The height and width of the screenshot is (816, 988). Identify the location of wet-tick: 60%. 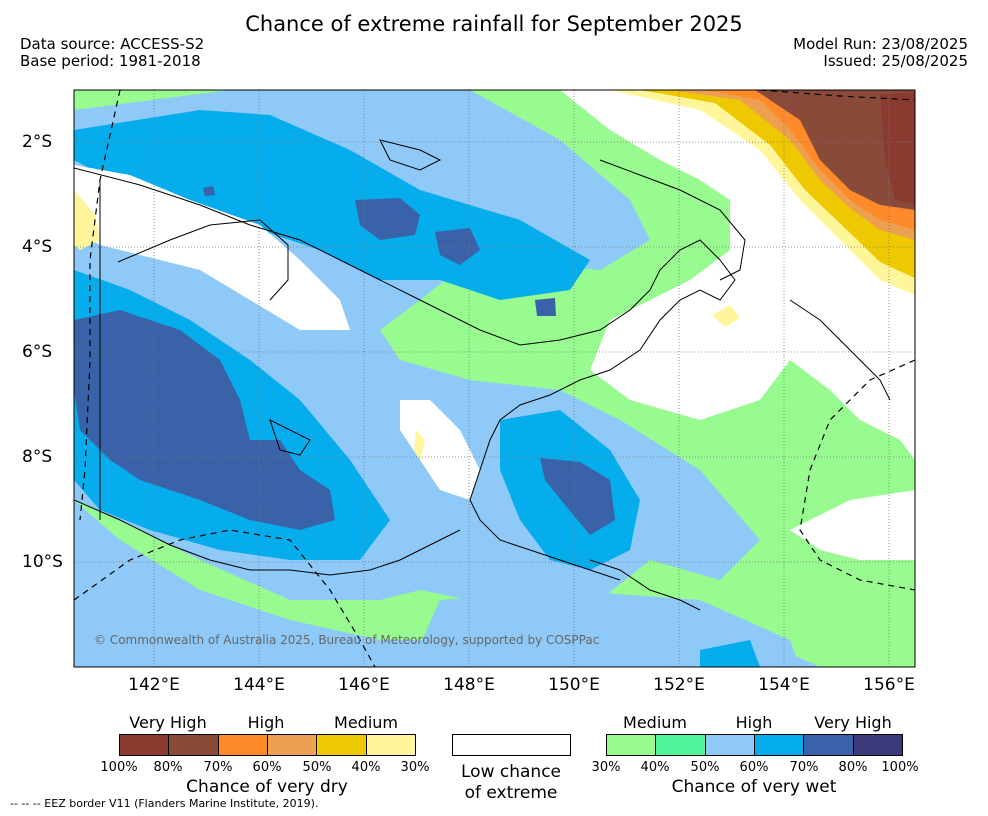
(754, 767).